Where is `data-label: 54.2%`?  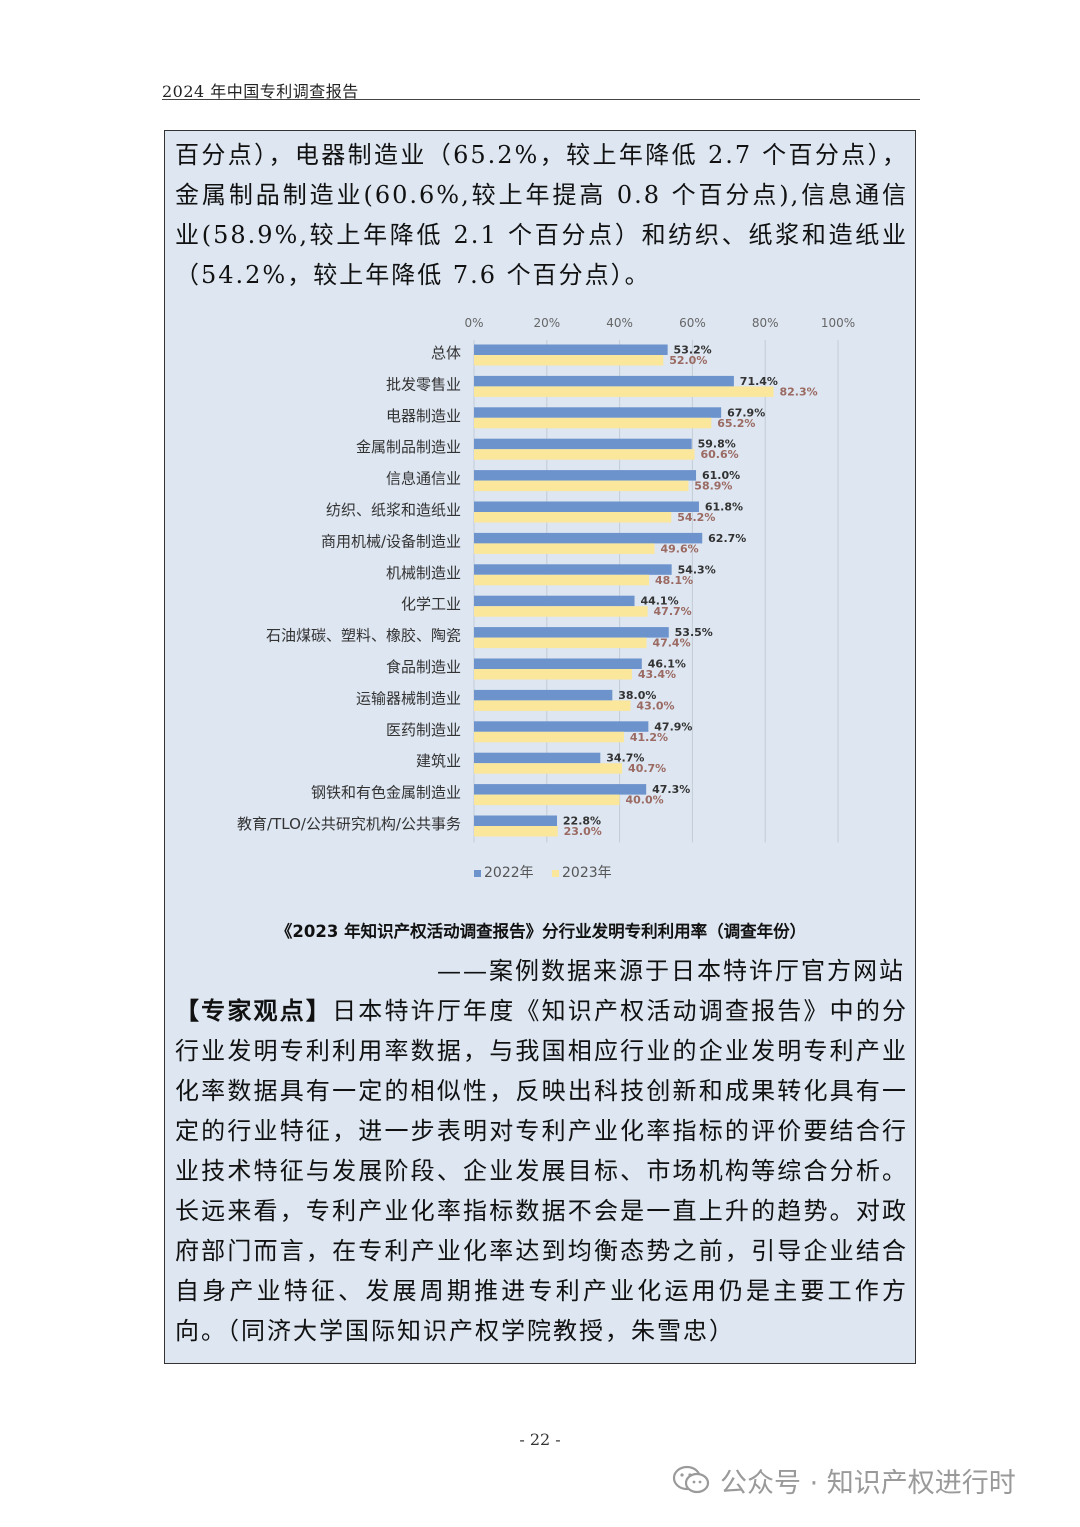
data-label: 54.2% is located at coordinates (696, 517).